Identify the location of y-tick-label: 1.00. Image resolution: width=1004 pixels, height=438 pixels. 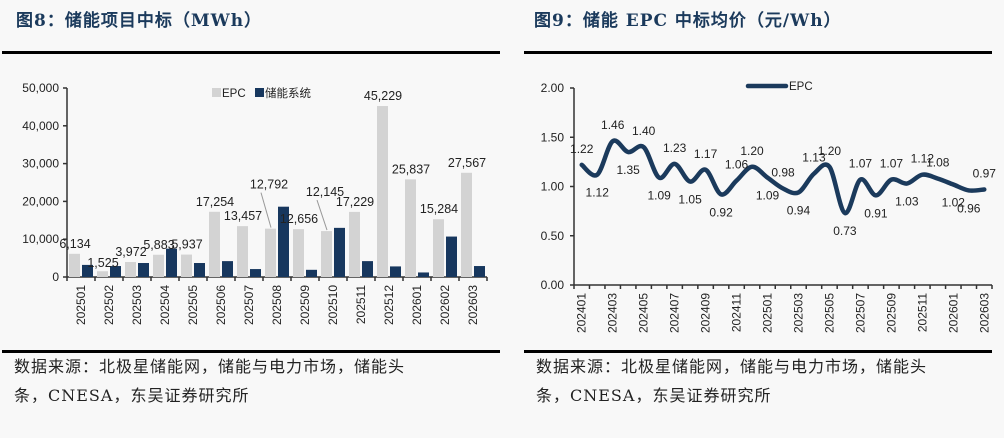
(553, 187).